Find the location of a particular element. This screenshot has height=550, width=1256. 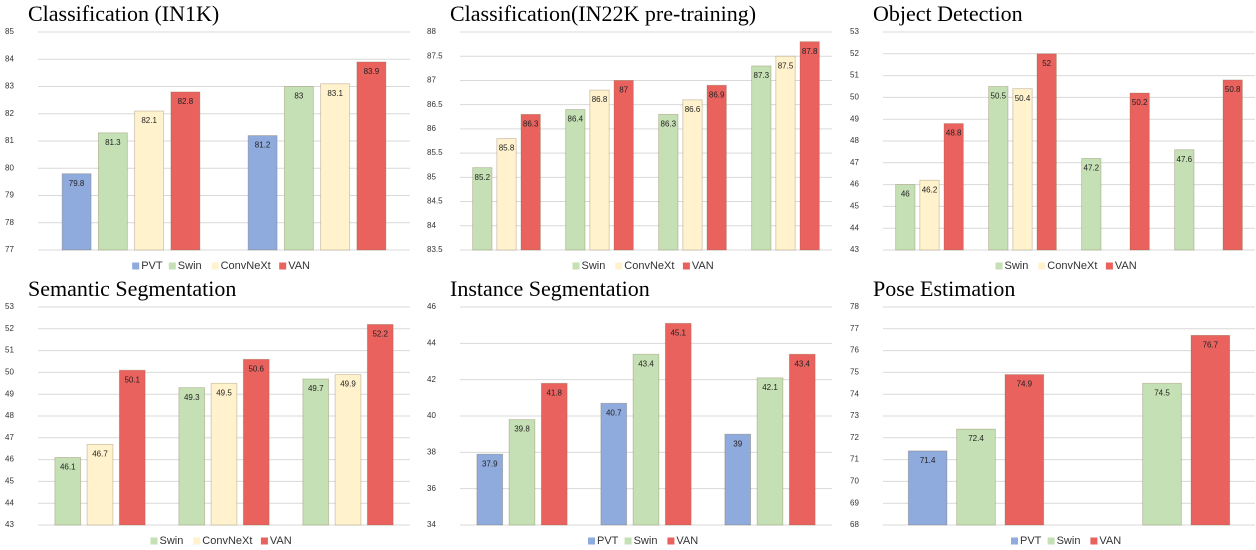

y-tick-label: 78 is located at coordinates (9, 222).